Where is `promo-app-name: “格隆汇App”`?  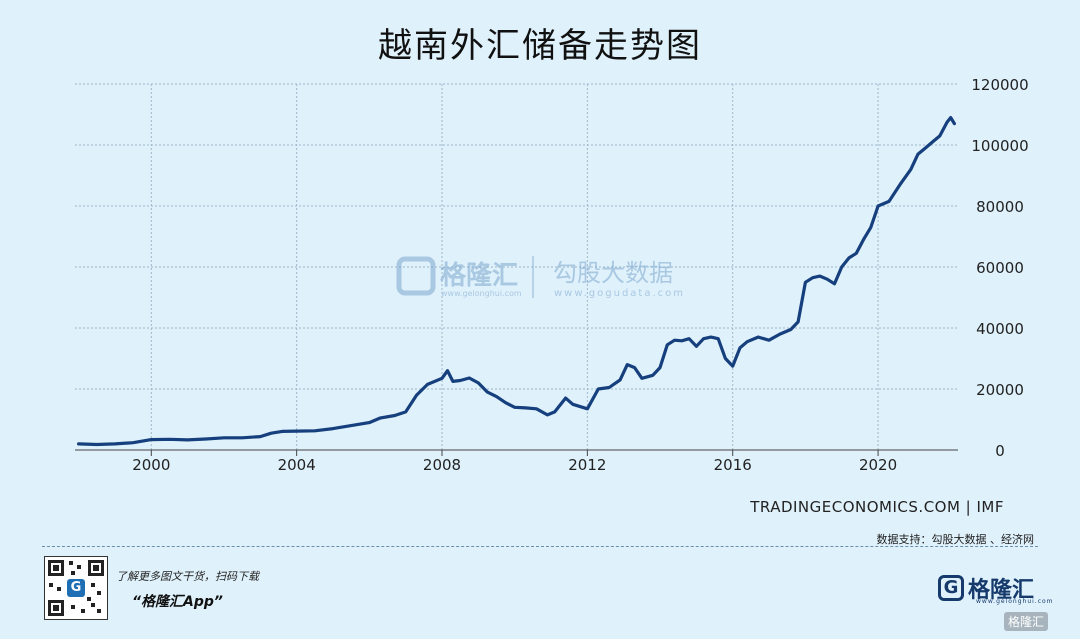
promo-app-name: “格隆汇App” is located at coordinates (177, 602).